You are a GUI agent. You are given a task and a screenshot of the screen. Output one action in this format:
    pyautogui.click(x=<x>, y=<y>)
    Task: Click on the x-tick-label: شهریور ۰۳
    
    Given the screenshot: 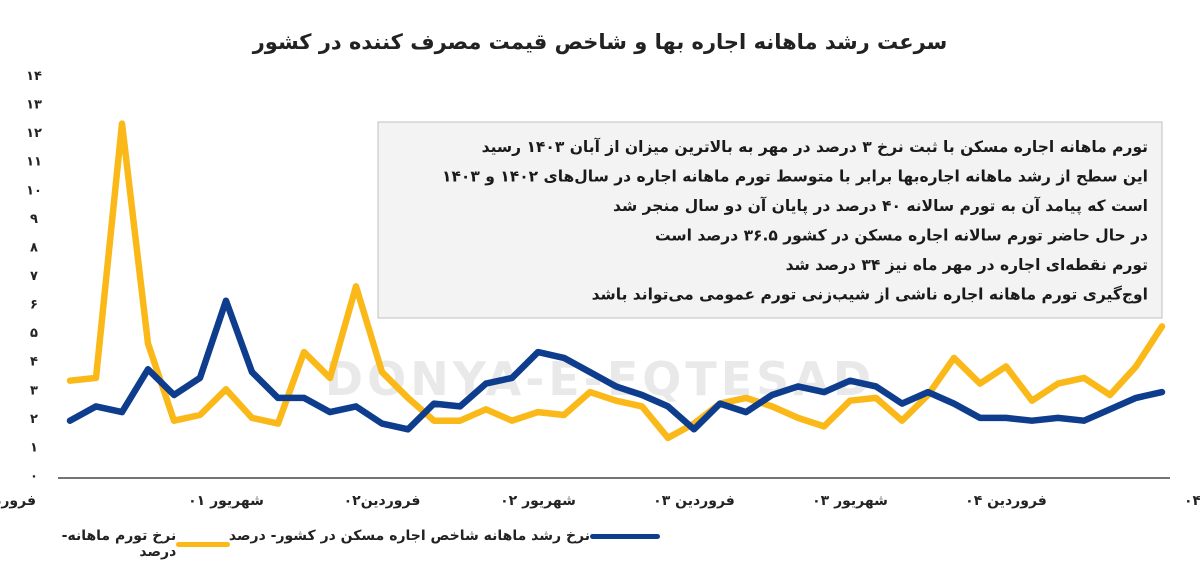 What is the action you would take?
    pyautogui.click(x=850, y=501)
    